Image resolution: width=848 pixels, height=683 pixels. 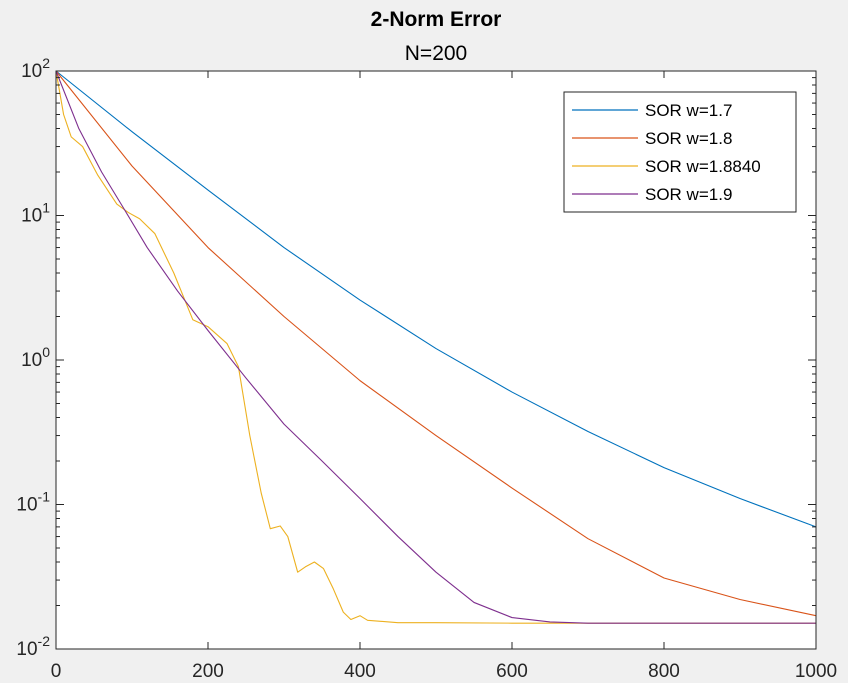 What do you see at coordinates (360, 671) in the screenshot?
I see `x-tick-label: 400` at bounding box center [360, 671].